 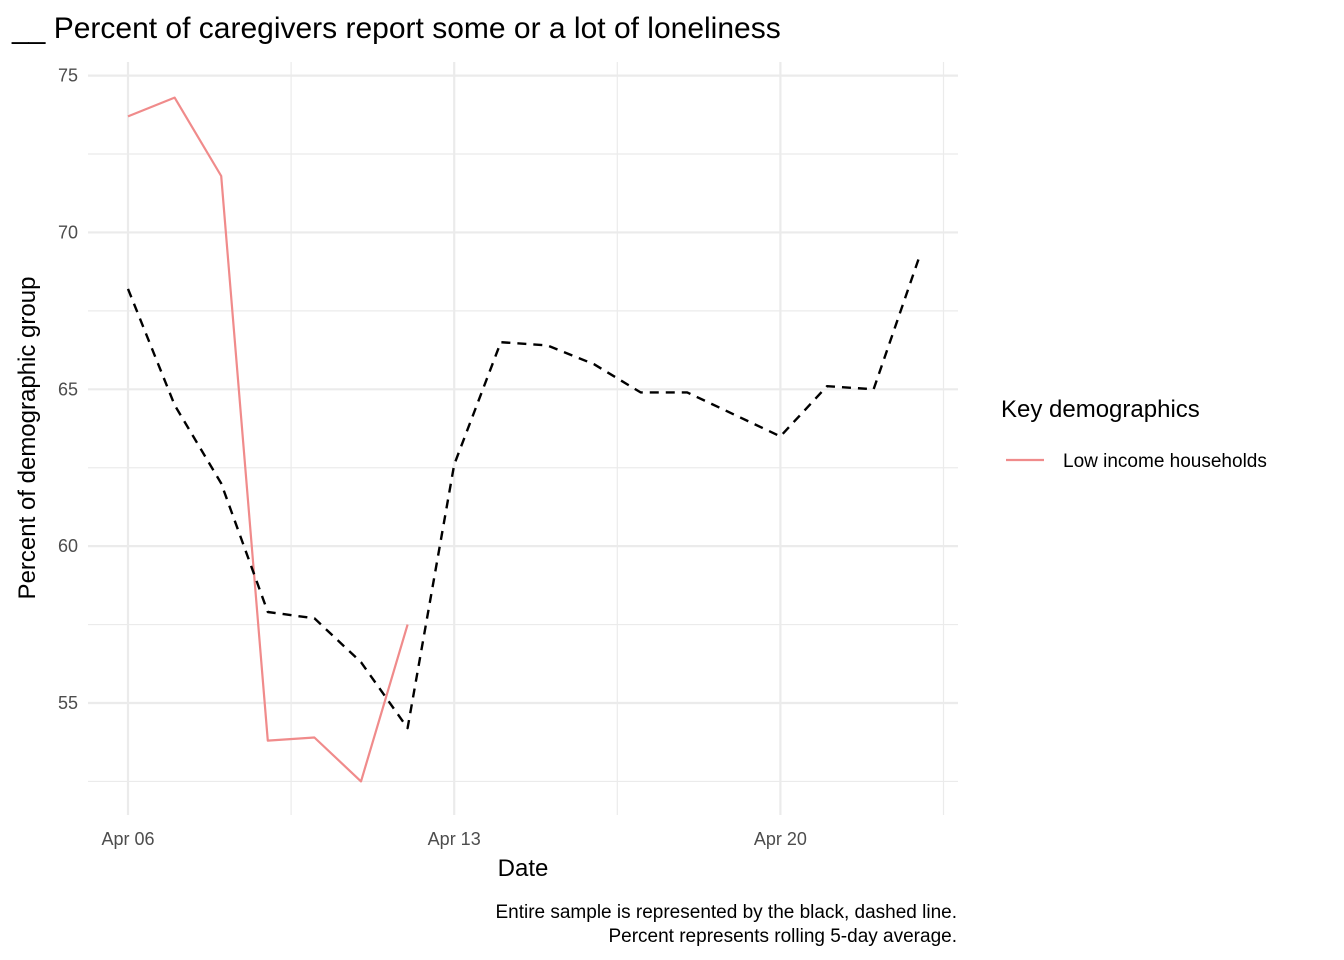 I want to click on y-tick-label: 60, so click(x=68, y=546).